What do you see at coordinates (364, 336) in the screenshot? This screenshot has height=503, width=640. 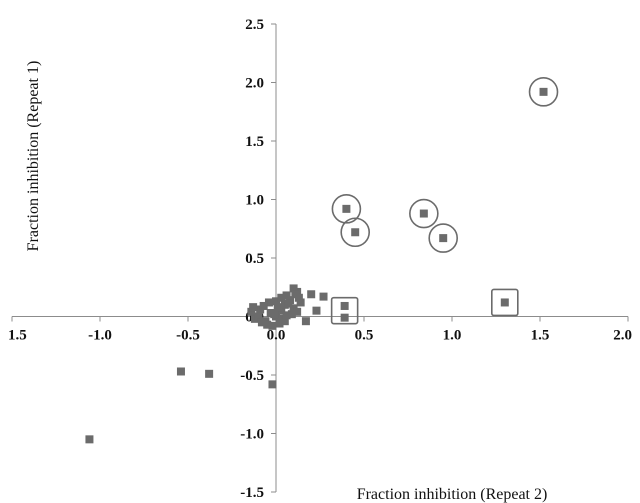 I see `x-tick-label: 0.5` at bounding box center [364, 336].